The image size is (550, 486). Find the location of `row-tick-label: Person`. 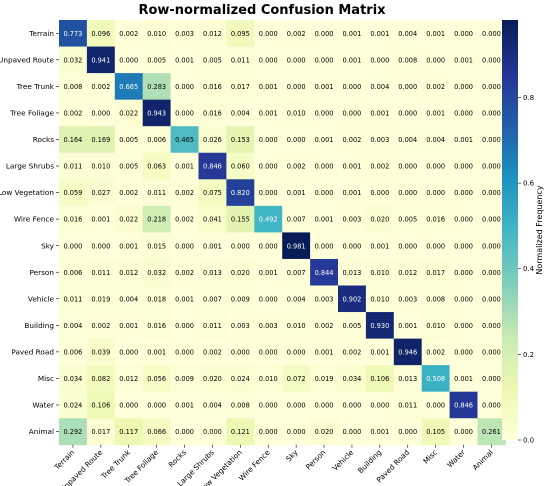

row-tick-label: Person is located at coordinates (41, 272).